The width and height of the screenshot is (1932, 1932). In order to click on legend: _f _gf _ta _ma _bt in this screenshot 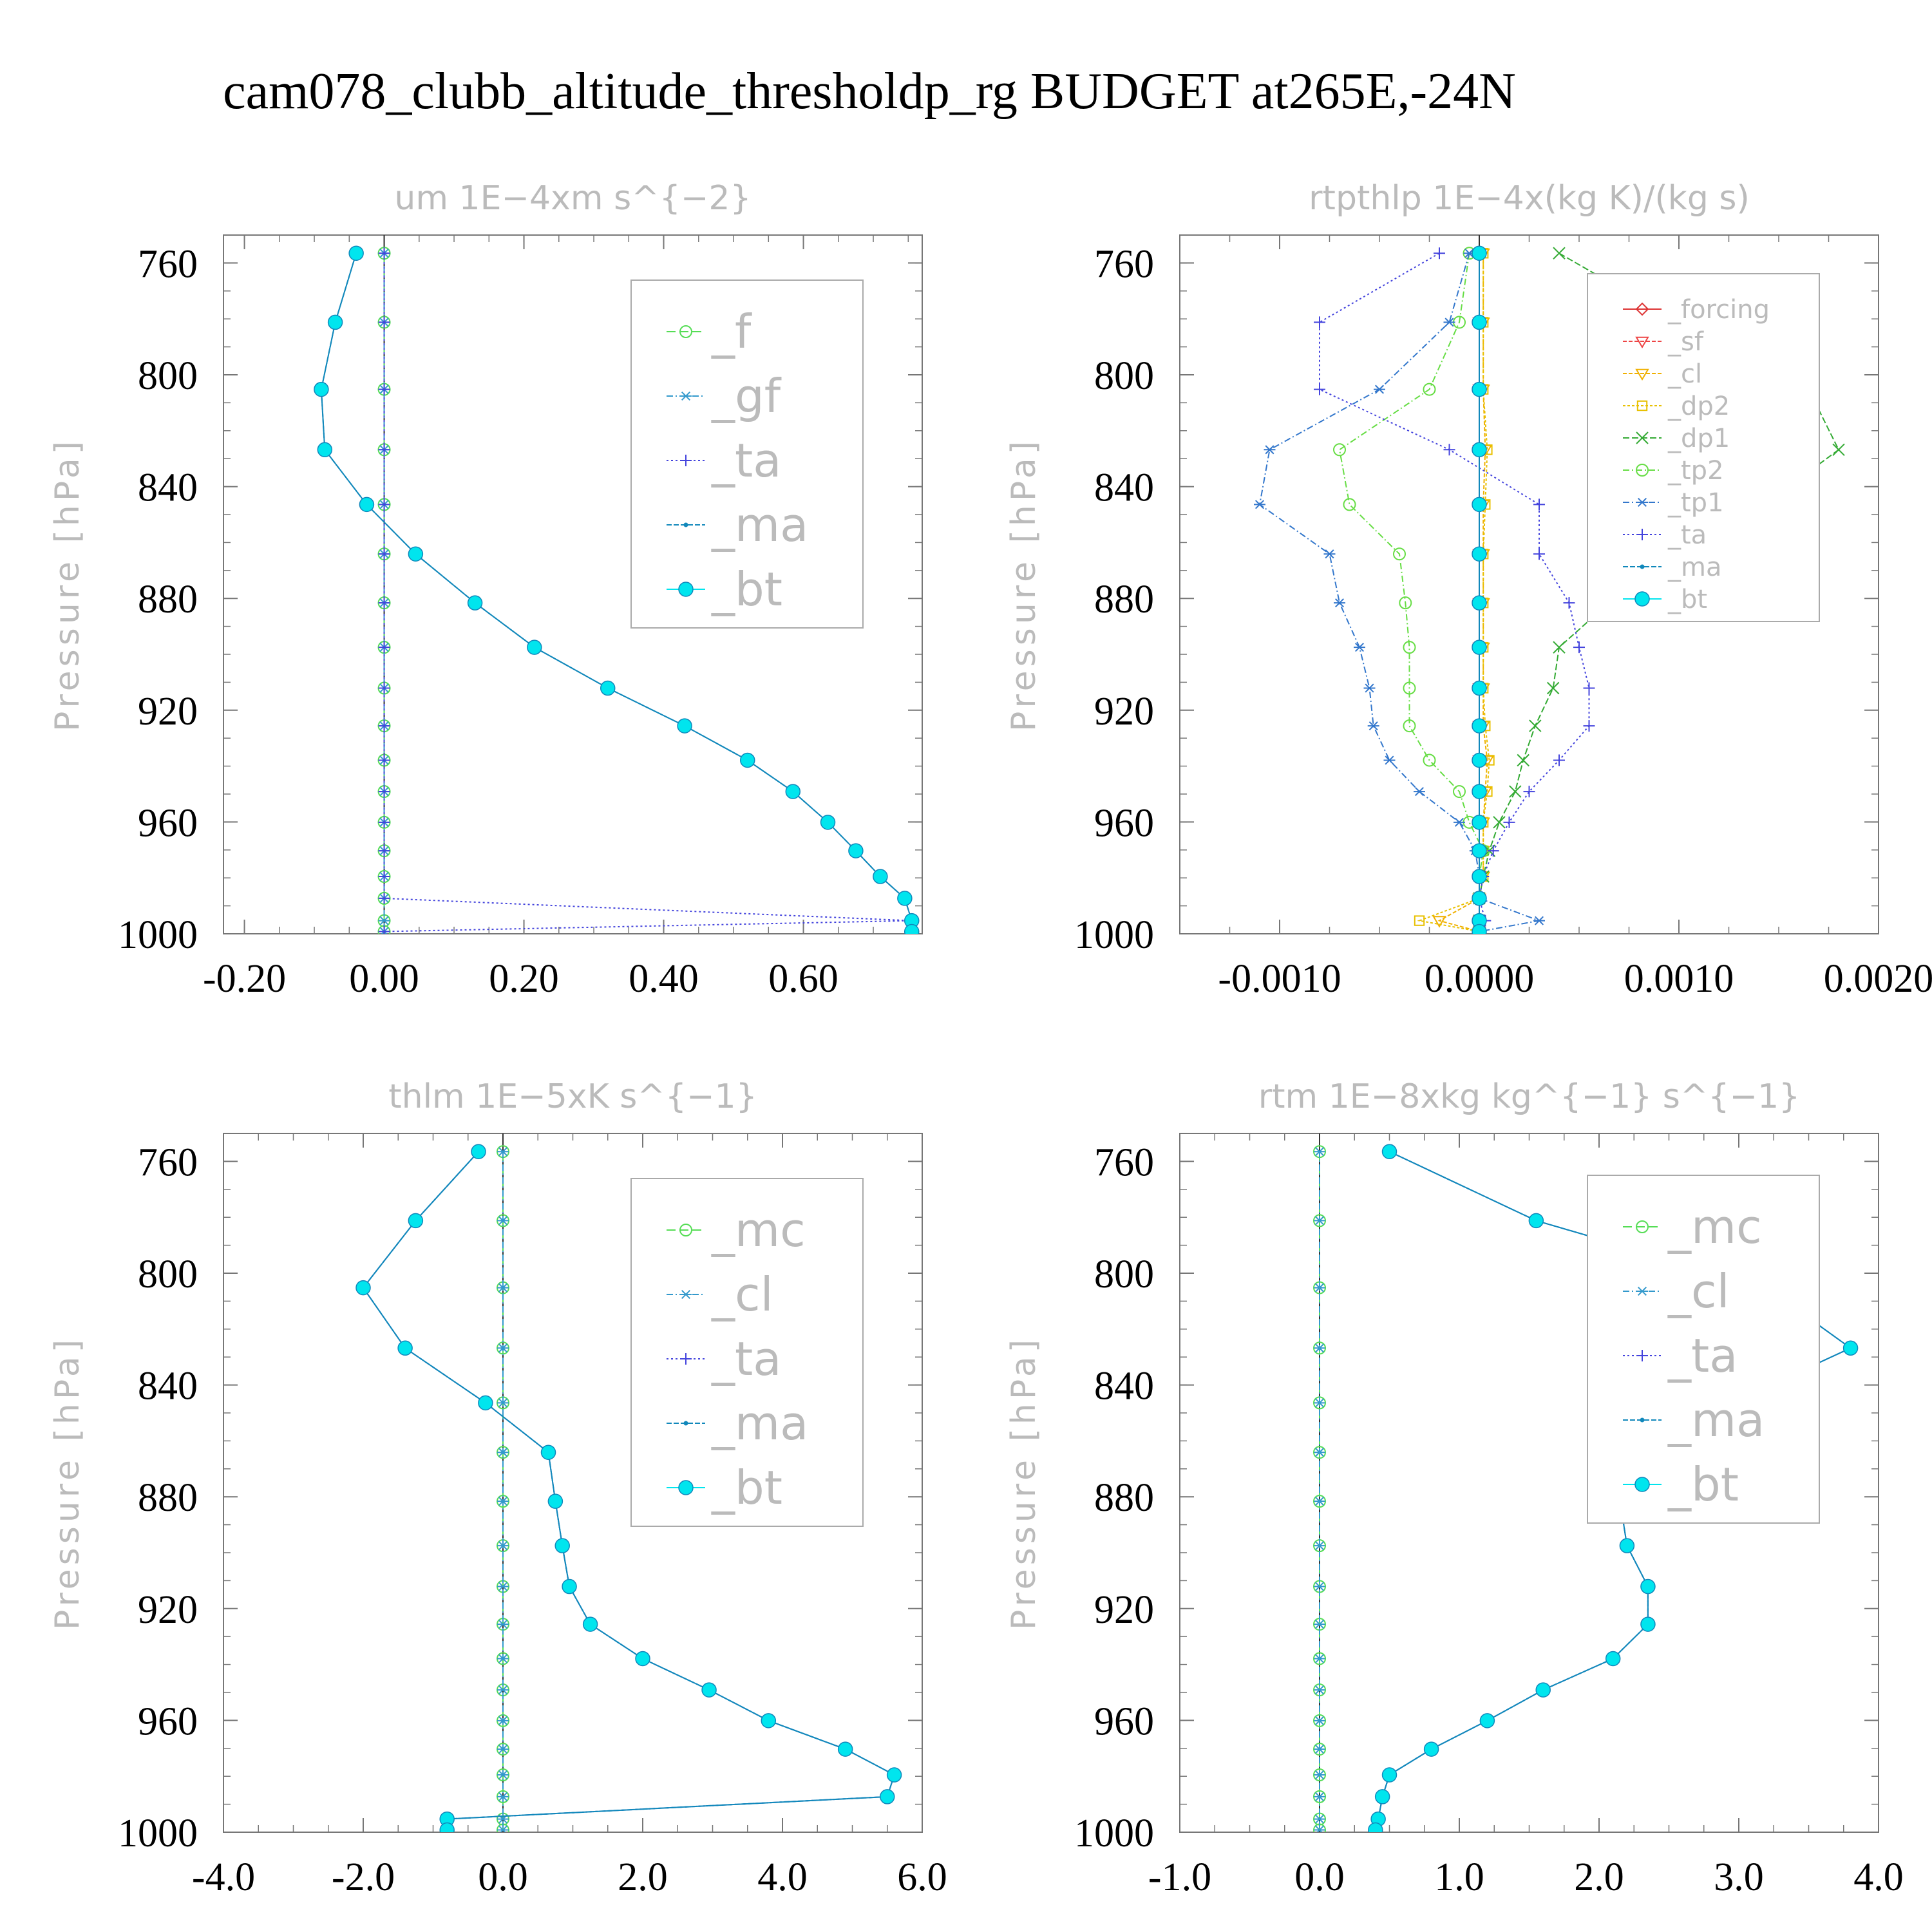, I will do `click(747, 454)`.